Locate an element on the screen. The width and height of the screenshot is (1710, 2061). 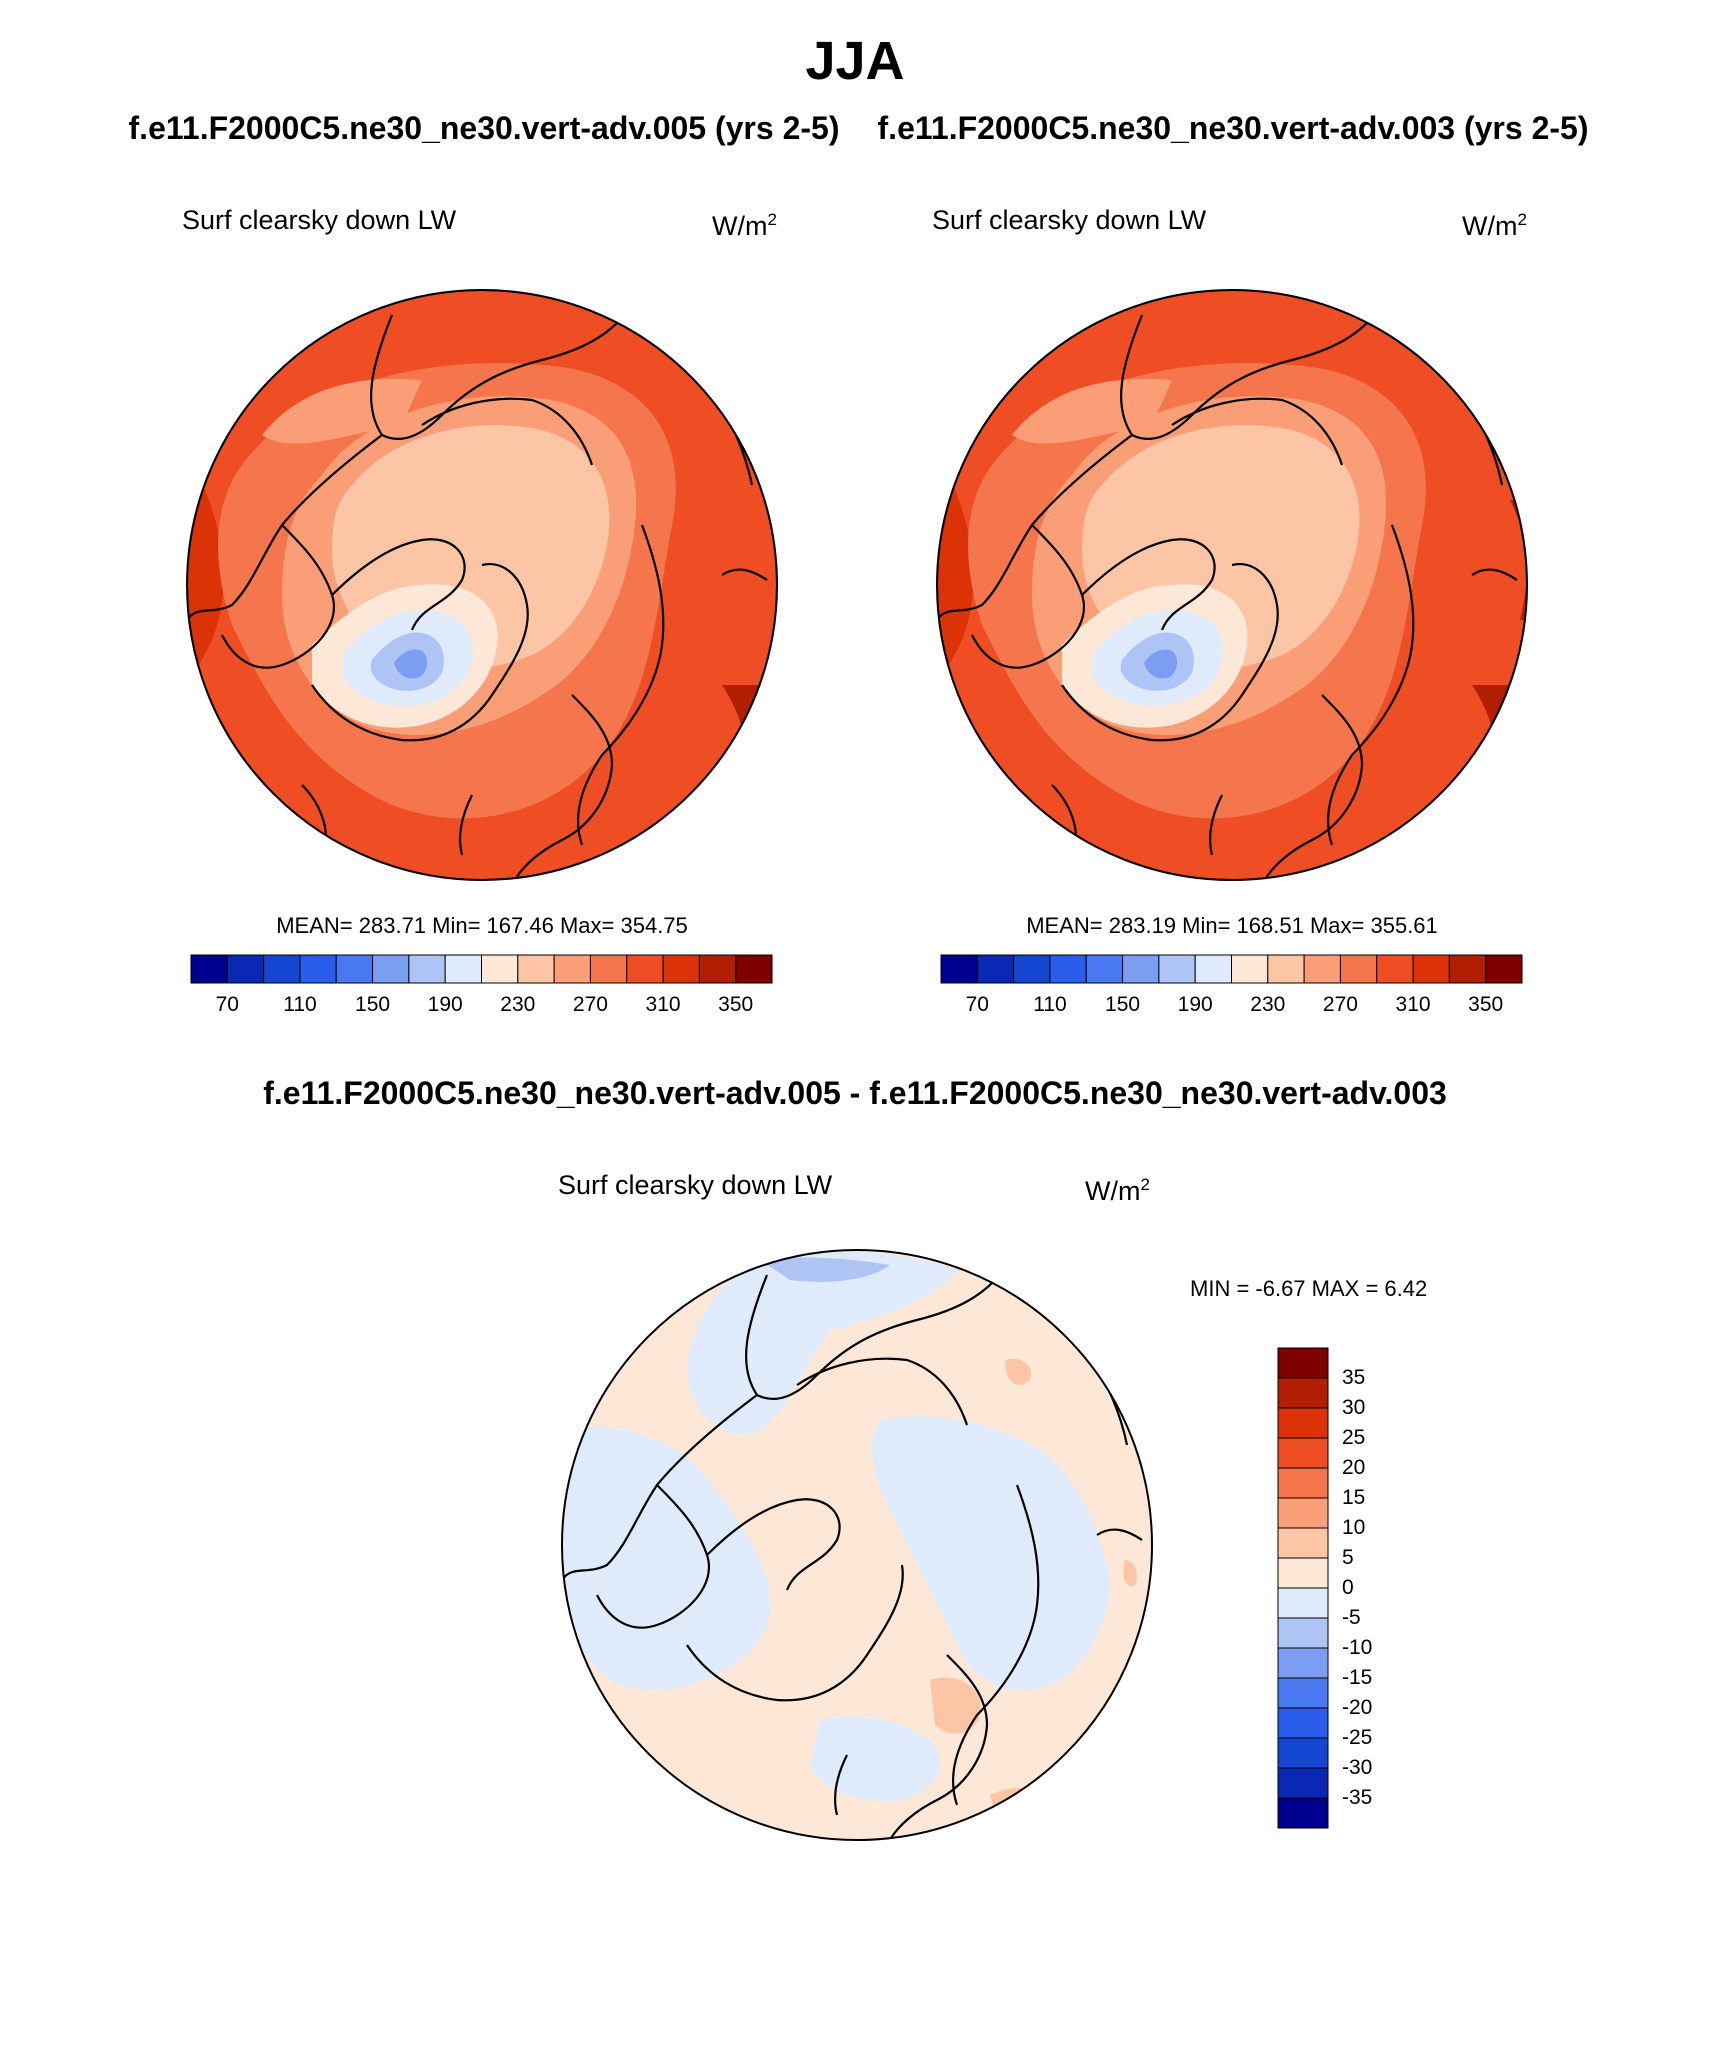
difference-colorbar-tick-label: 10 is located at coordinates (1354, 1527).